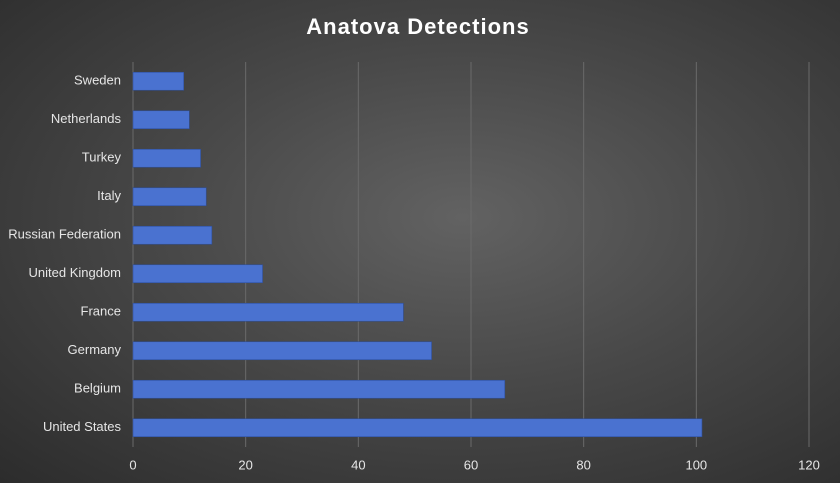  Describe the element at coordinates (64, 234) in the screenshot. I see `y-tick-label: Russian Federation` at that location.